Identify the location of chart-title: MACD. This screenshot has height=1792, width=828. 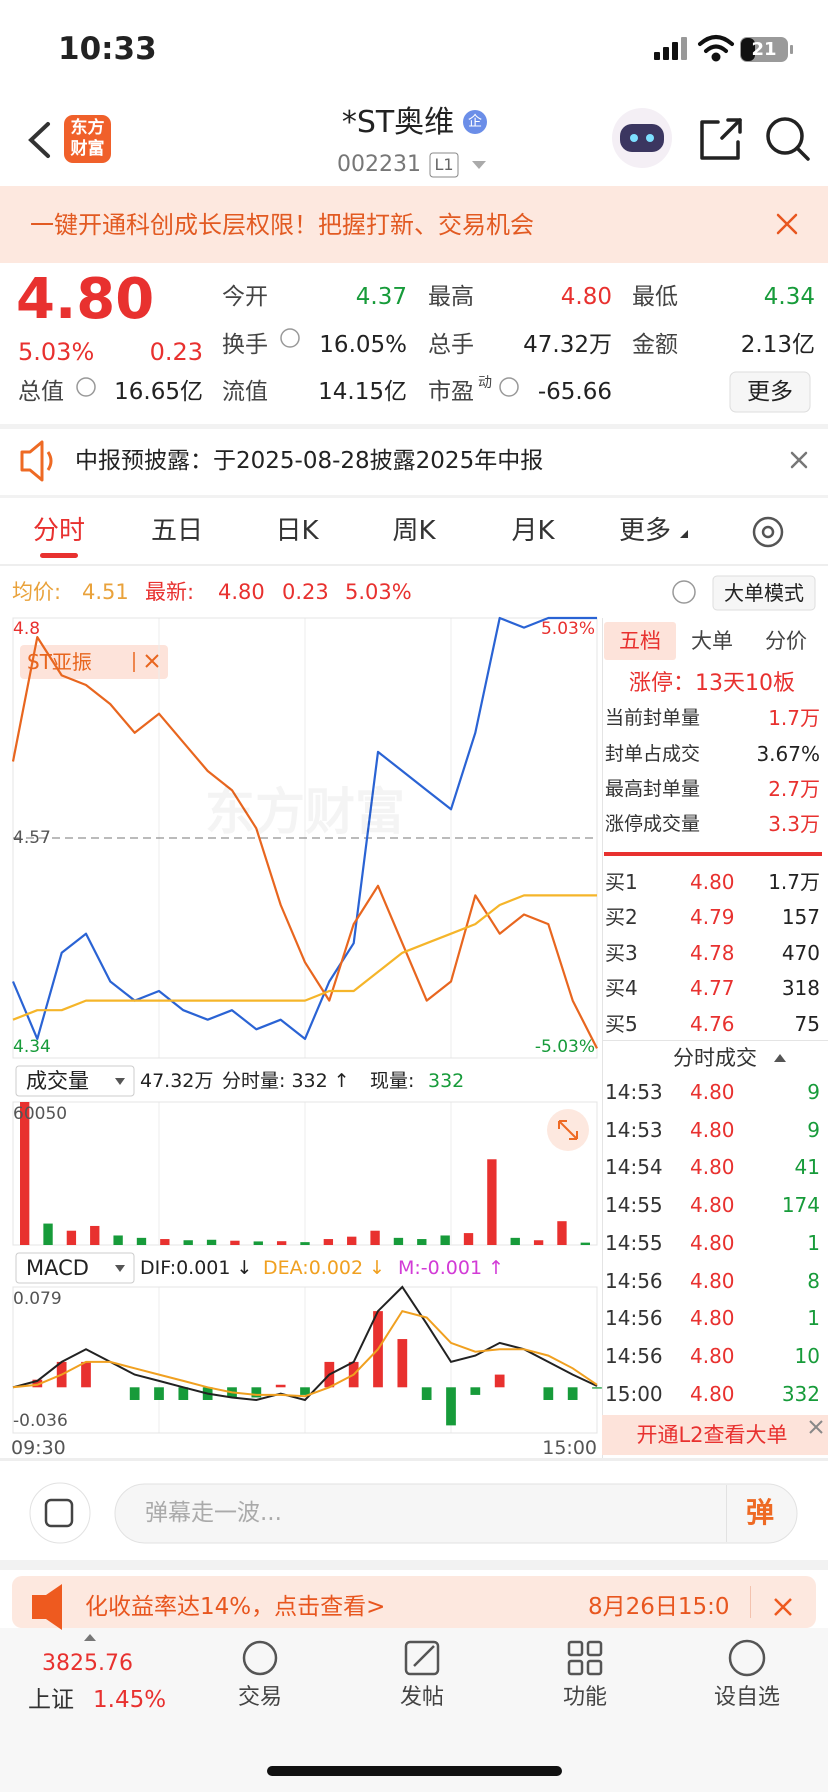
(57, 1268).